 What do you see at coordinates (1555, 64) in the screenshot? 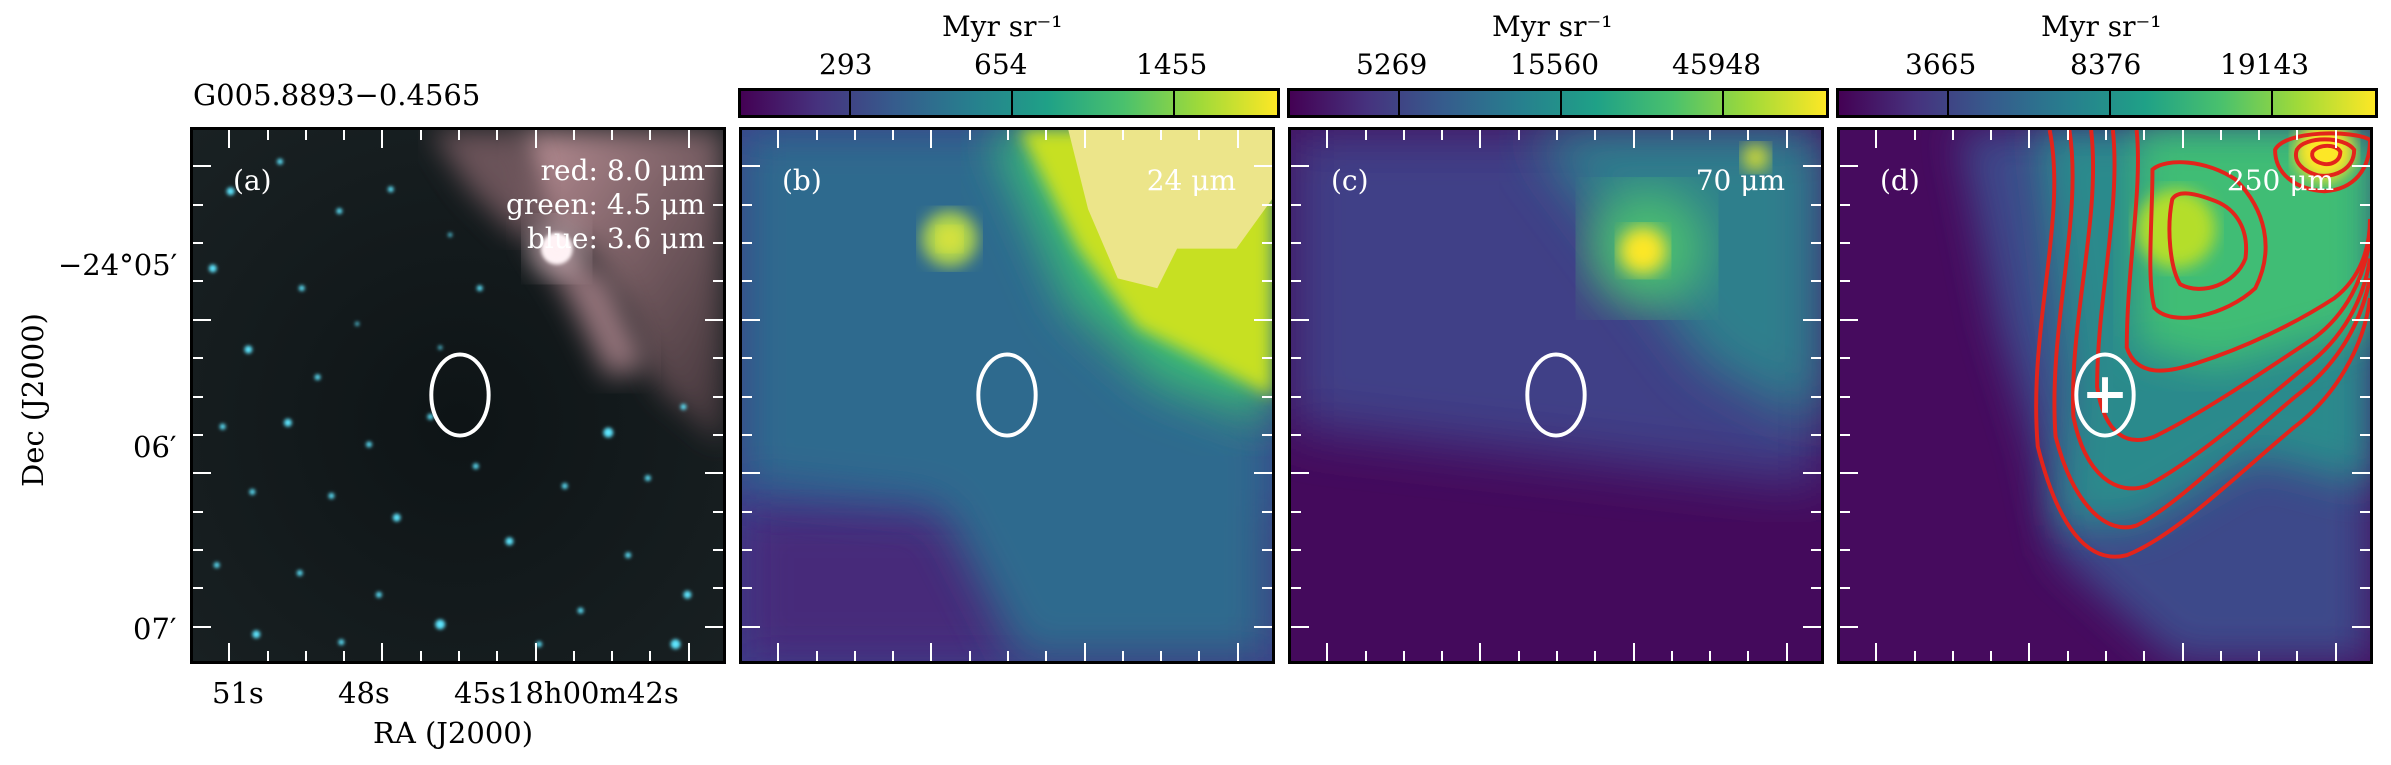
I see `colorbar-c-tick-2: 15560` at bounding box center [1555, 64].